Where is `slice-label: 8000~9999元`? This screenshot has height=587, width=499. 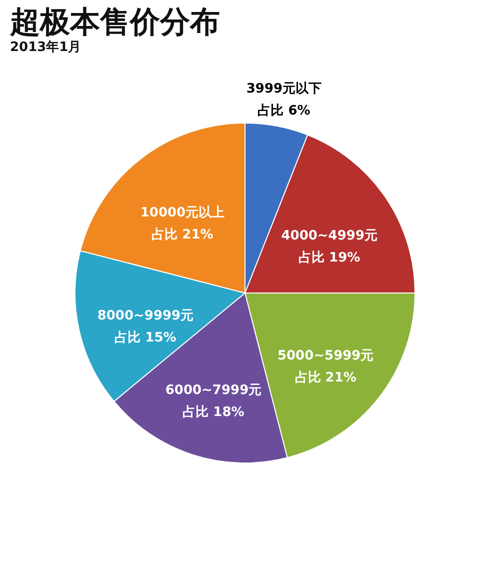 slice-label: 8000~9999元 is located at coordinates (145, 316).